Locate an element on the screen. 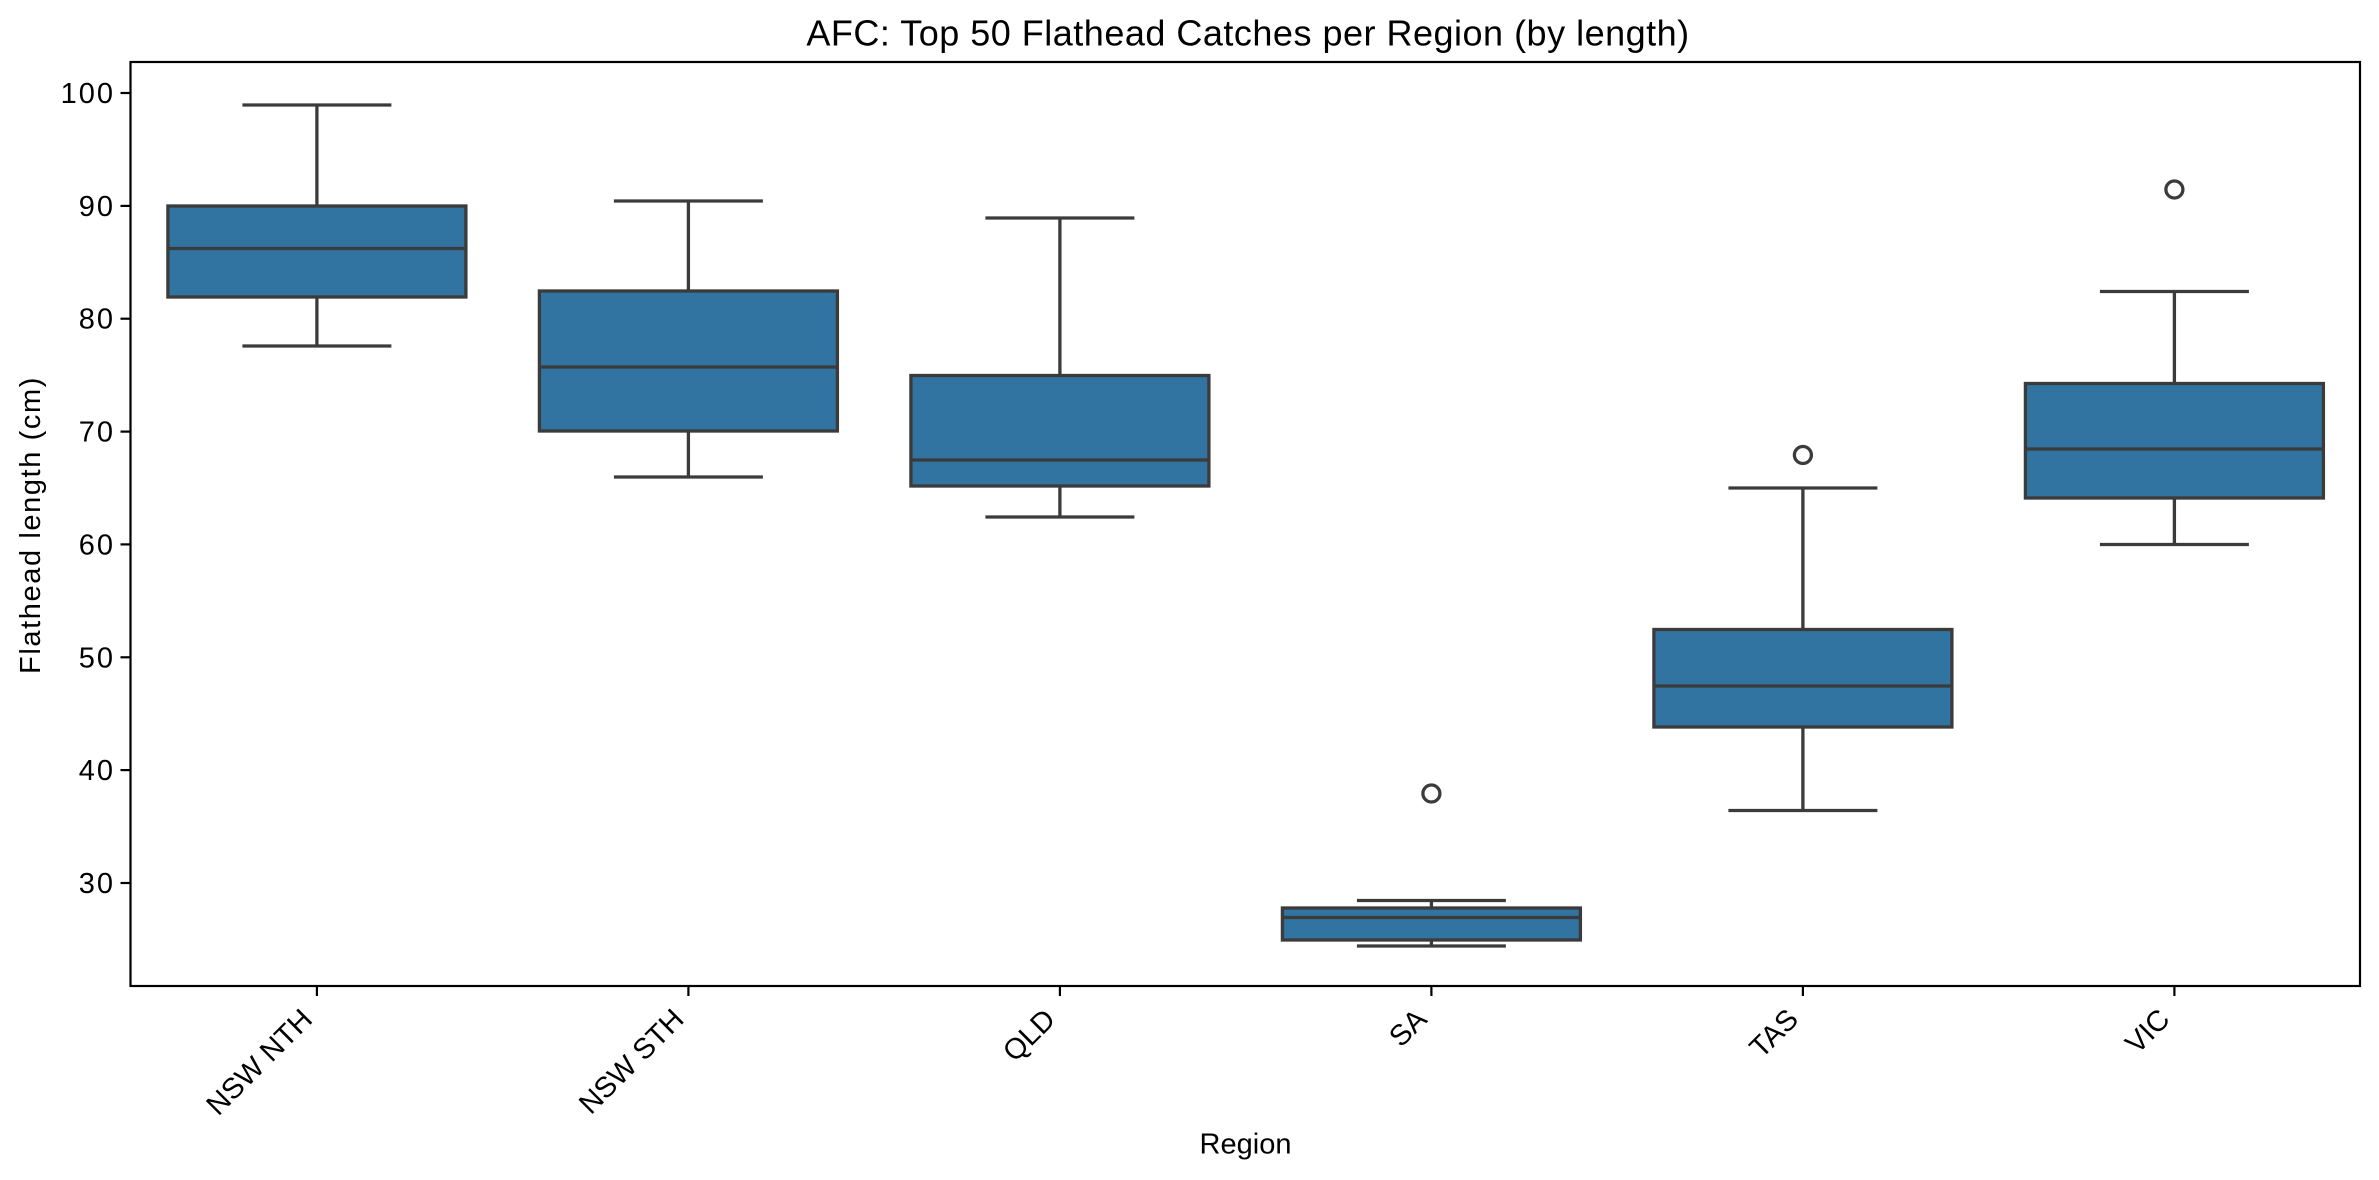  svg-text: Flathead length (cm) is located at coordinates (31, 525).